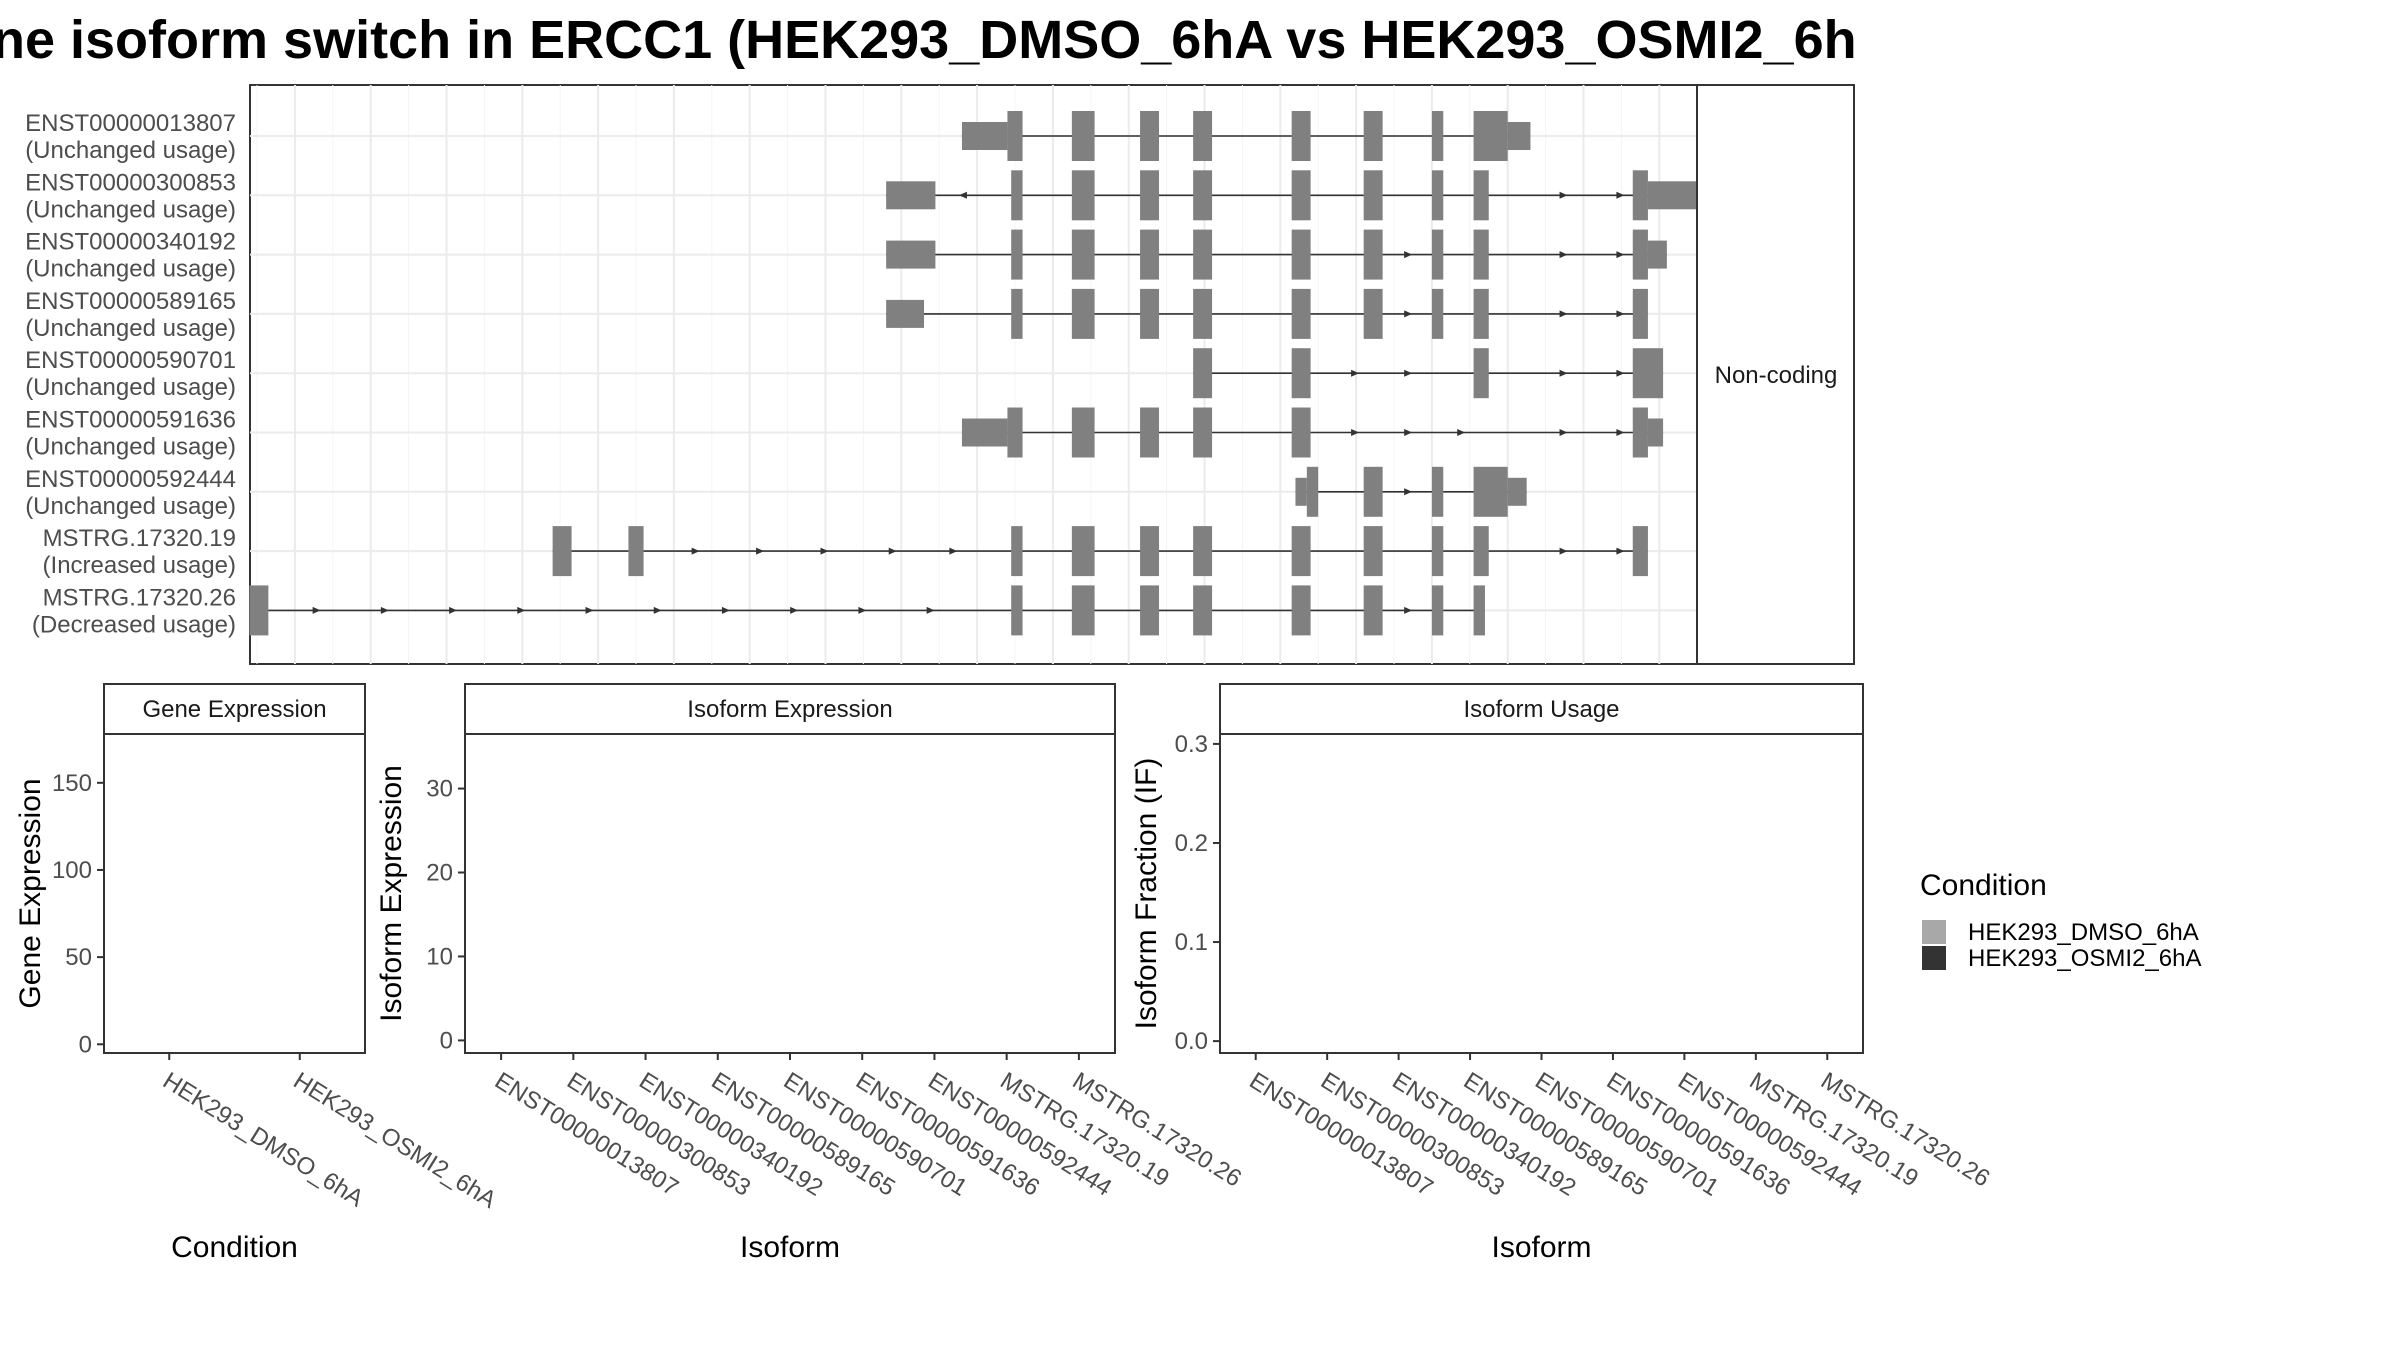 This screenshot has width=2400, height=1350. What do you see at coordinates (78, 957) in the screenshot?
I see `y-tick-label: 50` at bounding box center [78, 957].